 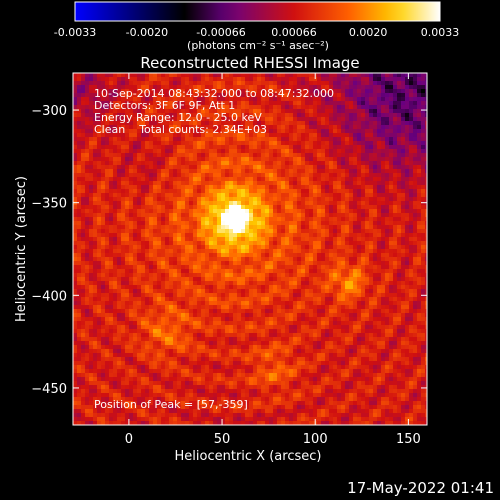 What do you see at coordinates (49, 389) in the screenshot?
I see `y-tick-label: −450` at bounding box center [49, 389].